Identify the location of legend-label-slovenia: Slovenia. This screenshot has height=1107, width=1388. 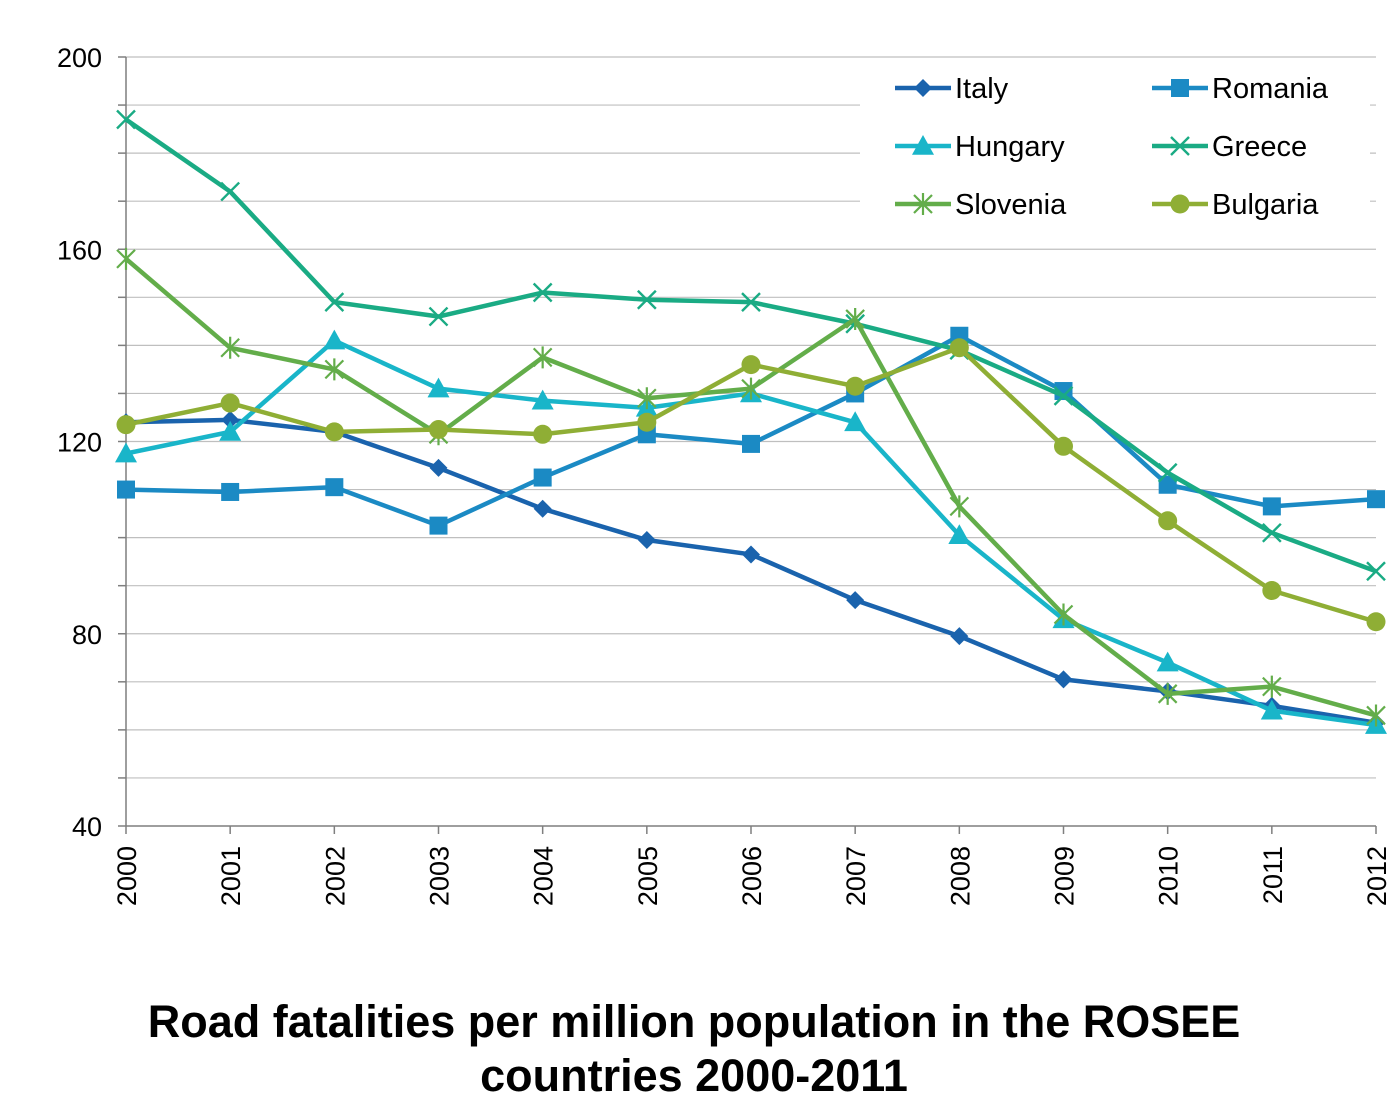
(1011, 205).